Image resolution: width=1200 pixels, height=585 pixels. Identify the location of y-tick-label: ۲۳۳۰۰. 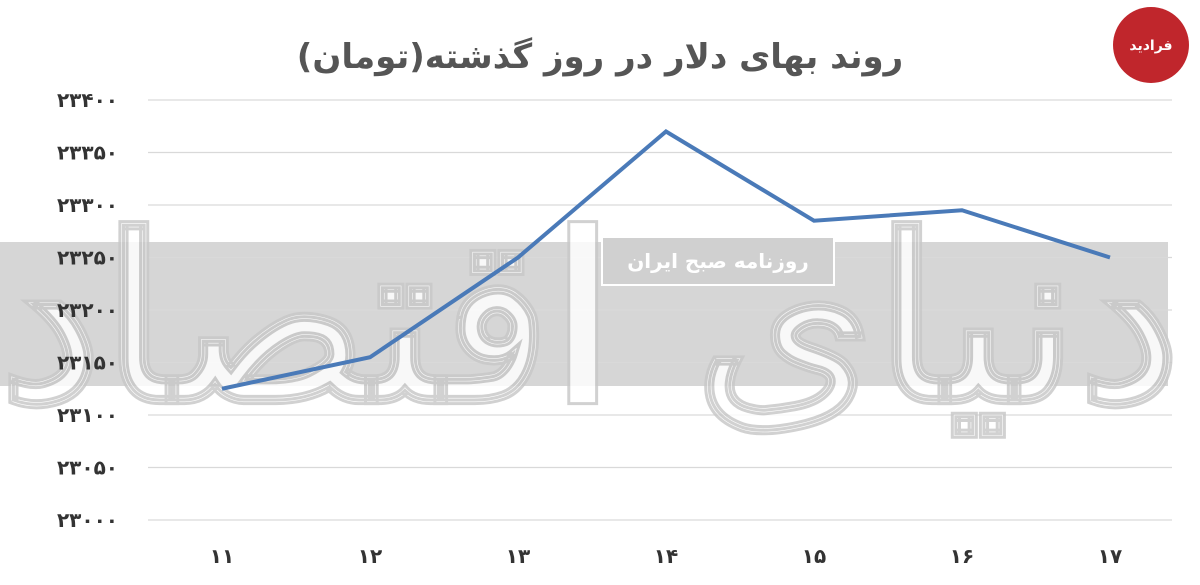
(87, 205).